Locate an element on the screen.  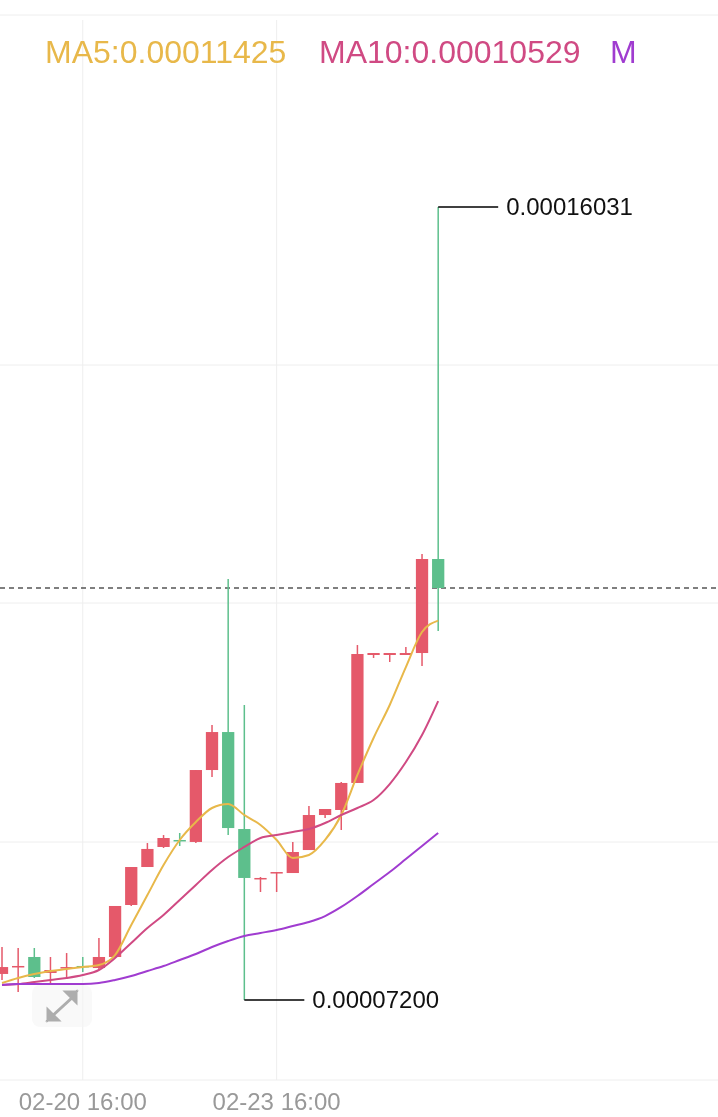
x-tick-label: 02-23 16:00 is located at coordinates (276, 1101).